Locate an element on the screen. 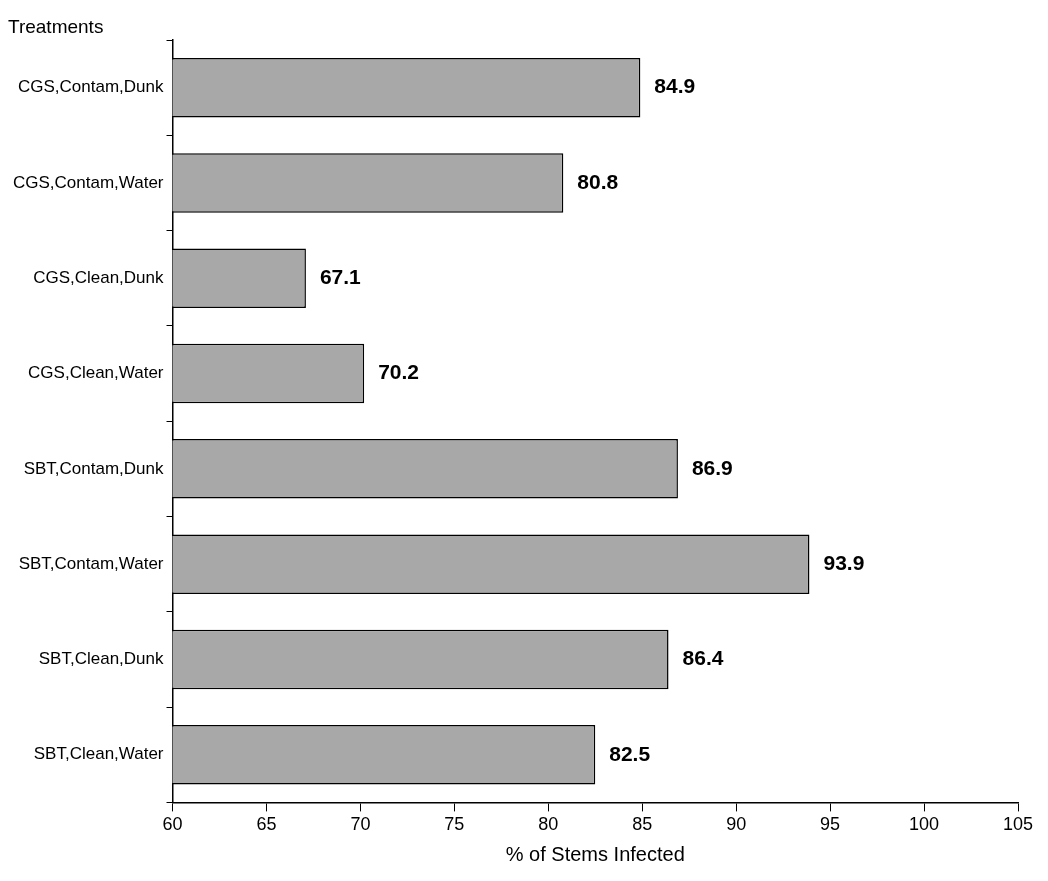 This screenshot has height=881, width=1048. y-tick-label: SBT,Clean,Water is located at coordinates (98, 754).